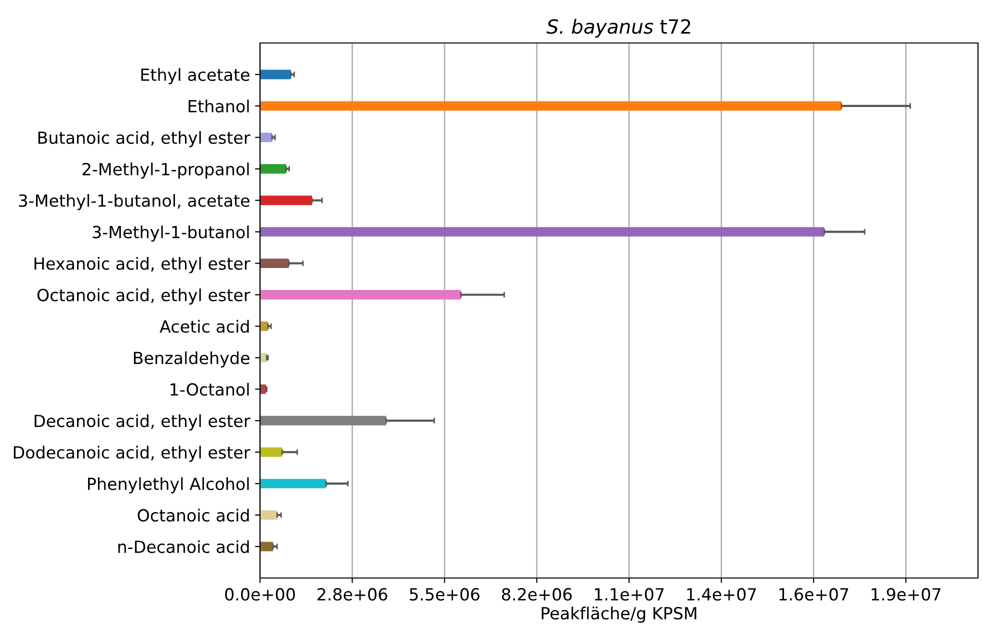  What do you see at coordinates (906, 594) in the screenshot?
I see `x-tick-label: 1.9e+07` at bounding box center [906, 594].